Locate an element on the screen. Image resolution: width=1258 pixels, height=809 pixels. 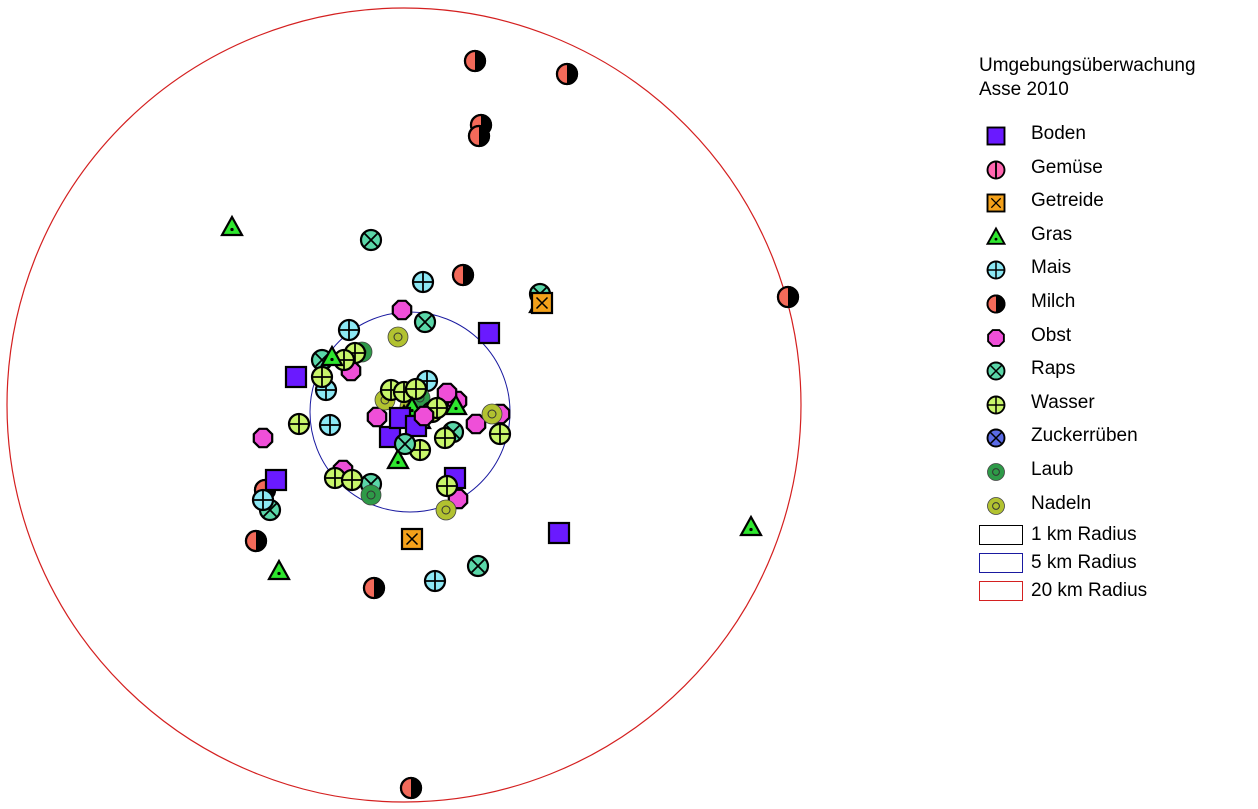
radius-1km-swatch is located at coordinates (1001, 535).